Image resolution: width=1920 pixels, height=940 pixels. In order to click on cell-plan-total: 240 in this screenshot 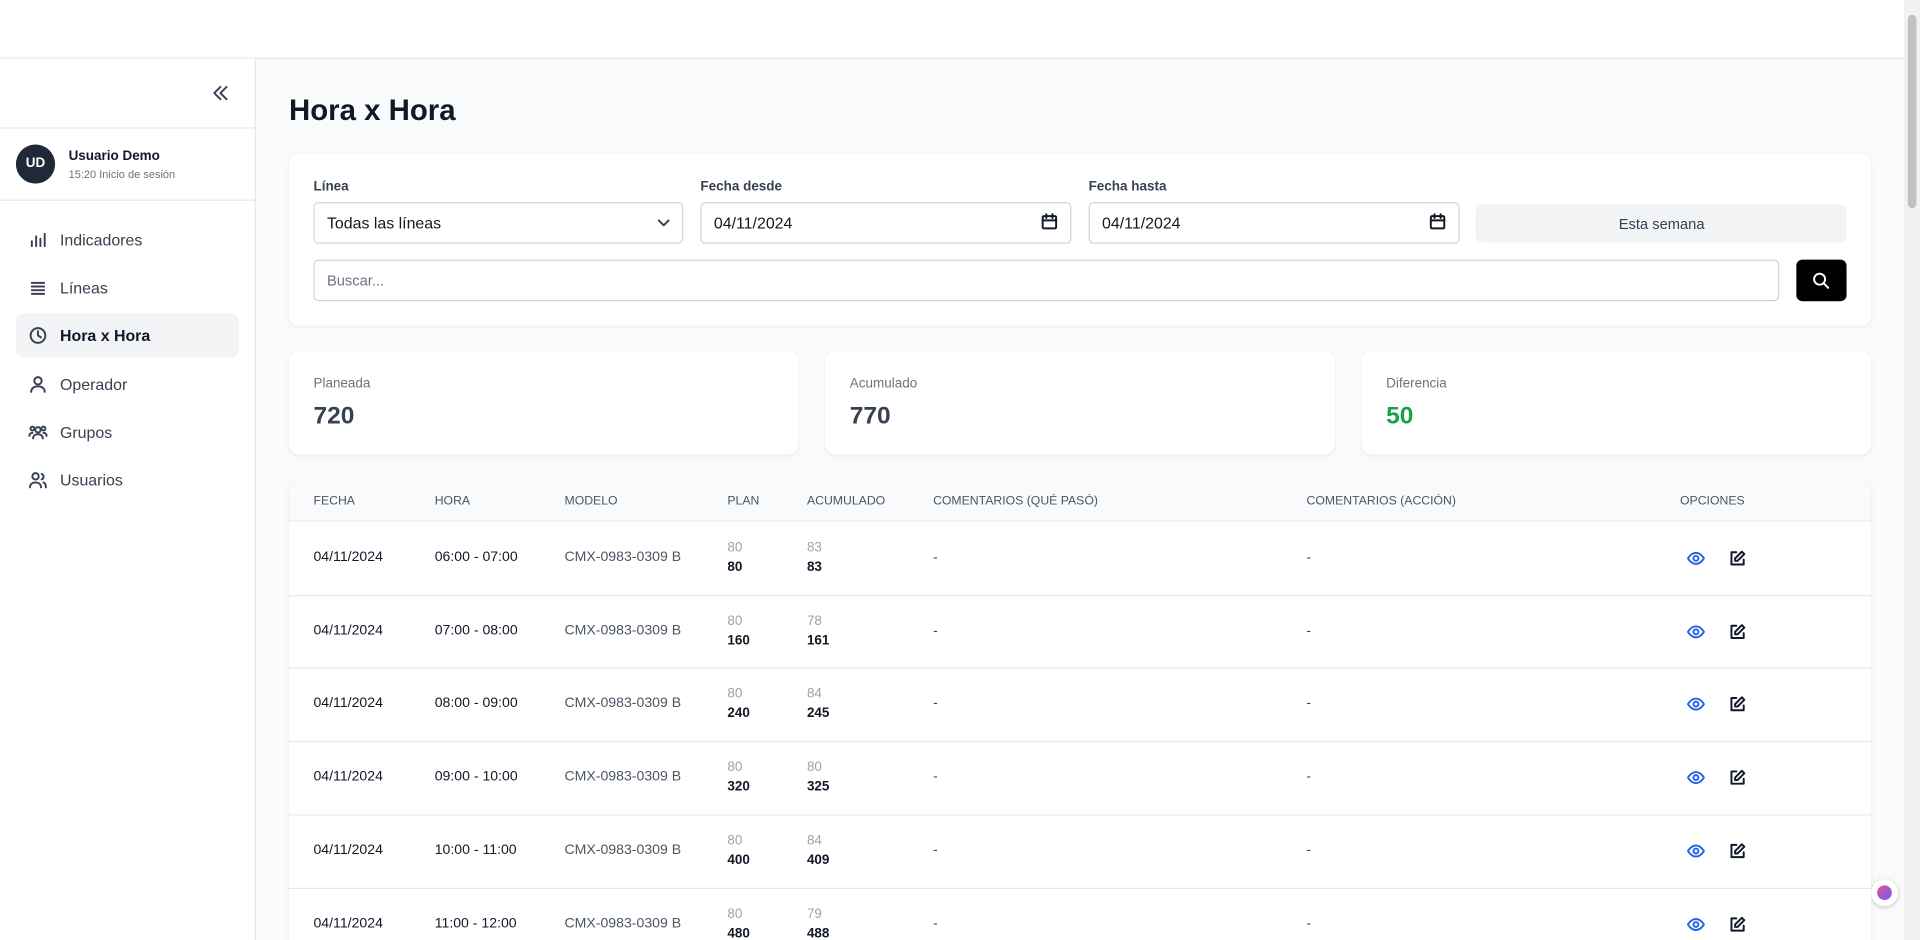, I will do `click(738, 714)`.